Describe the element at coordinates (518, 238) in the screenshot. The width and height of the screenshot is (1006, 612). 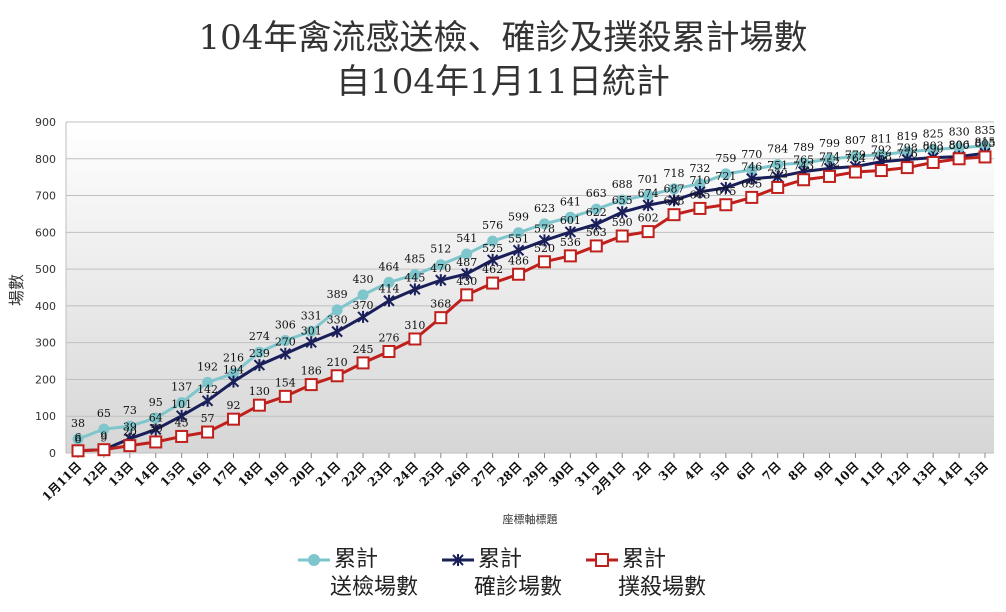
I see `data-label: 551` at that location.